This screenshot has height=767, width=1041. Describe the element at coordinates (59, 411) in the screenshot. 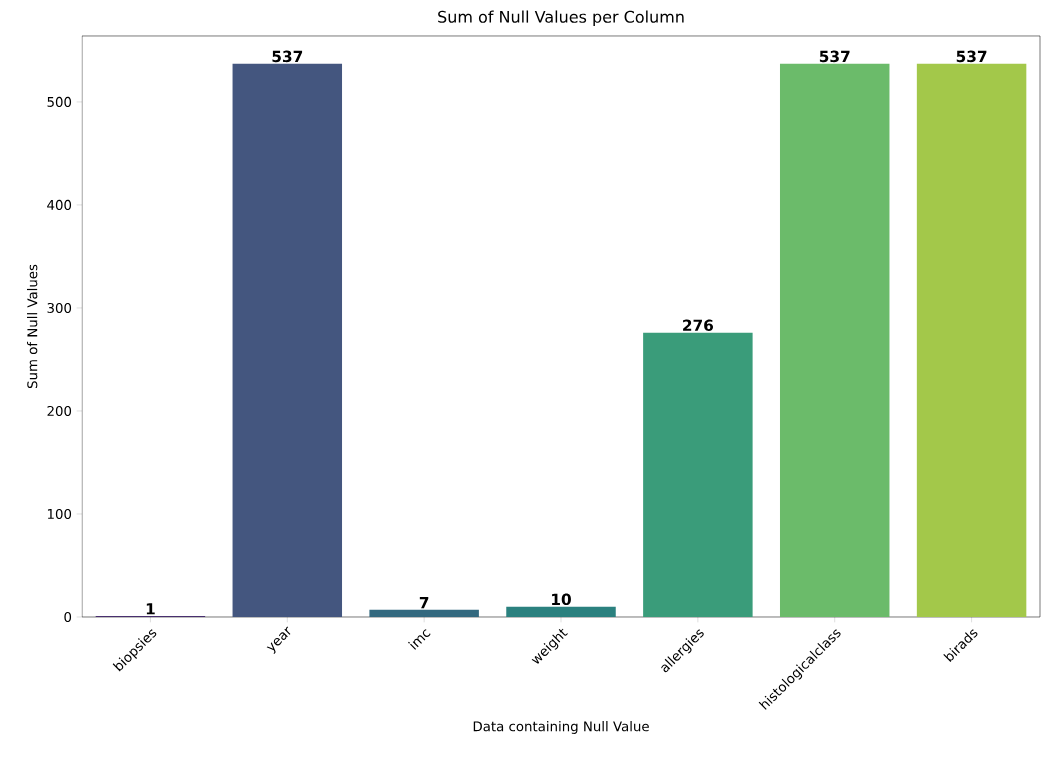

I see `y-tick-label: 200` at that location.